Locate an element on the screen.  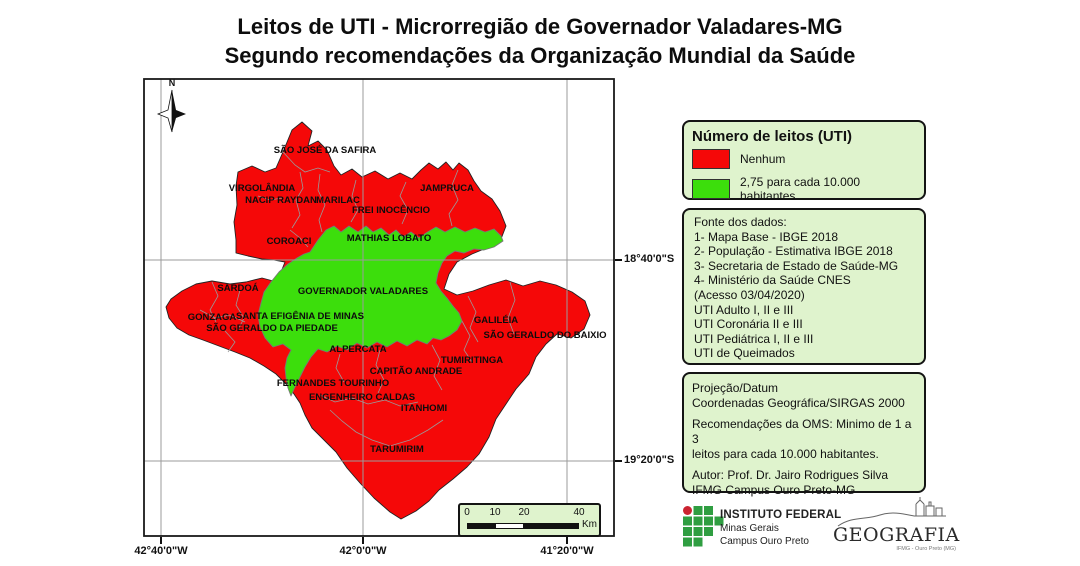
legend-label: 2,75 para cada 10.000 habitantes is located at coordinates (800, 189).